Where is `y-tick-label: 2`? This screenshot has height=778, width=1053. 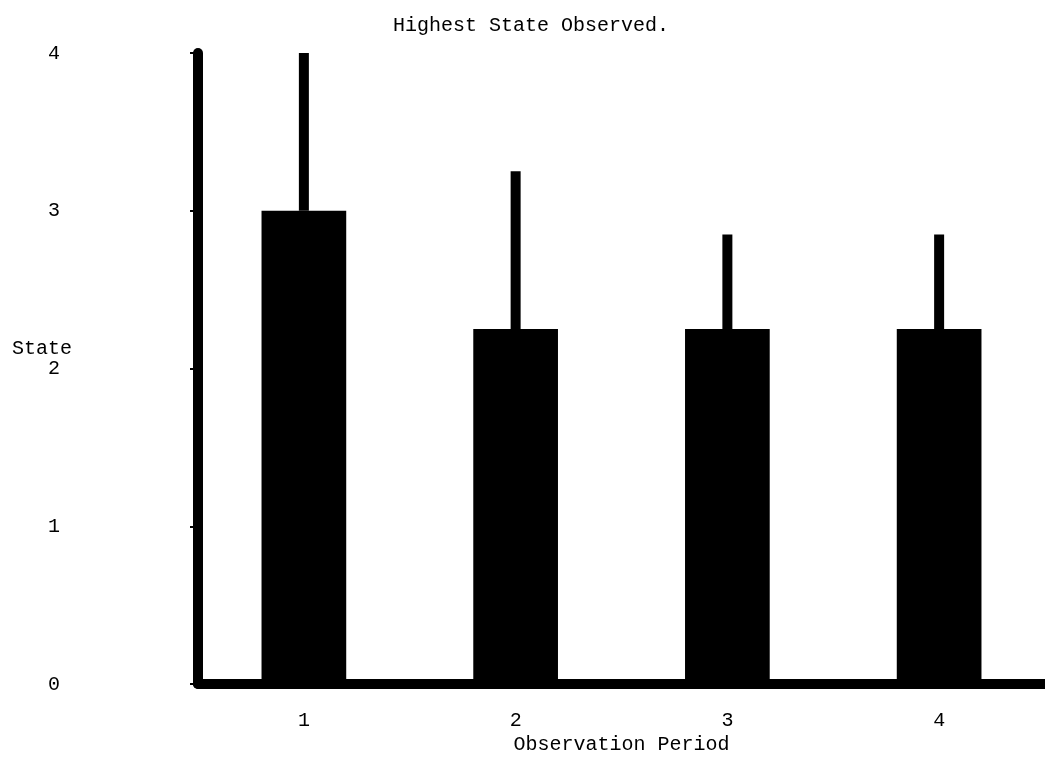
y-tick-label: 2 is located at coordinates (54, 368).